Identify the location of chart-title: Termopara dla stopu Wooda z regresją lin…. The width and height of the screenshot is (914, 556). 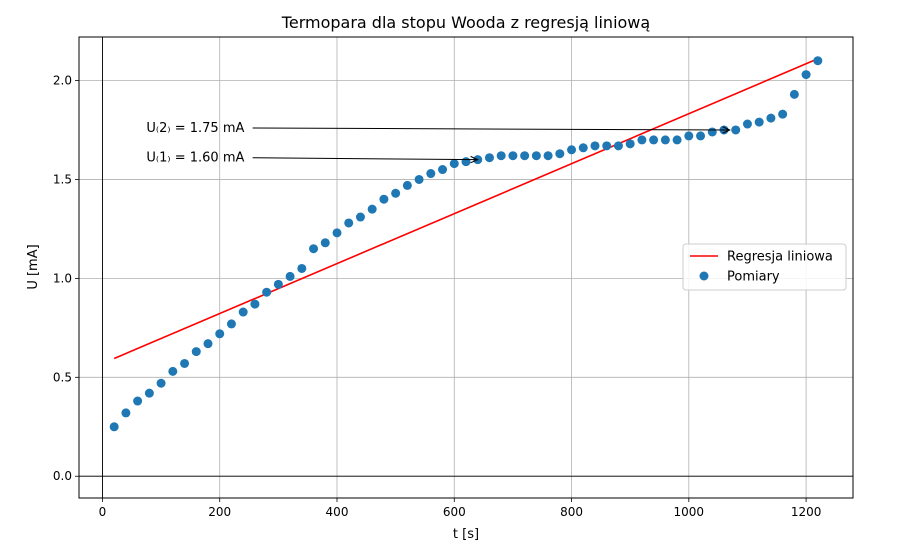
(465, 22).